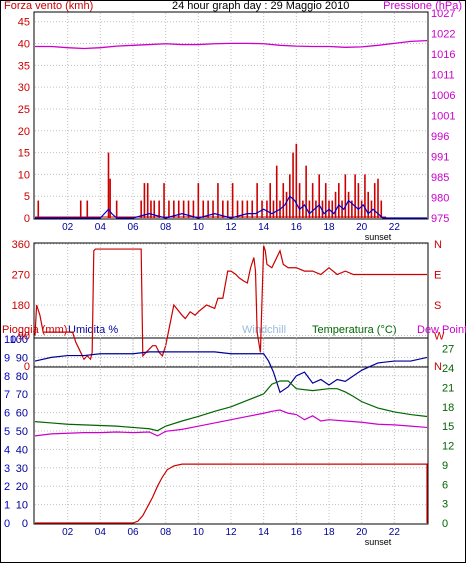 This screenshot has width=466, height=563. Describe the element at coordinates (378, 542) in the screenshot. I see `lower-sunset-label: sunset` at that location.